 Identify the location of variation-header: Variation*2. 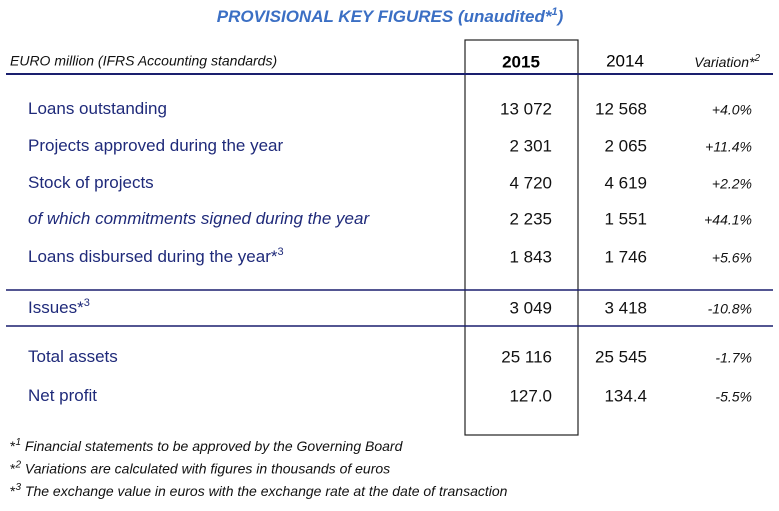
(727, 61).